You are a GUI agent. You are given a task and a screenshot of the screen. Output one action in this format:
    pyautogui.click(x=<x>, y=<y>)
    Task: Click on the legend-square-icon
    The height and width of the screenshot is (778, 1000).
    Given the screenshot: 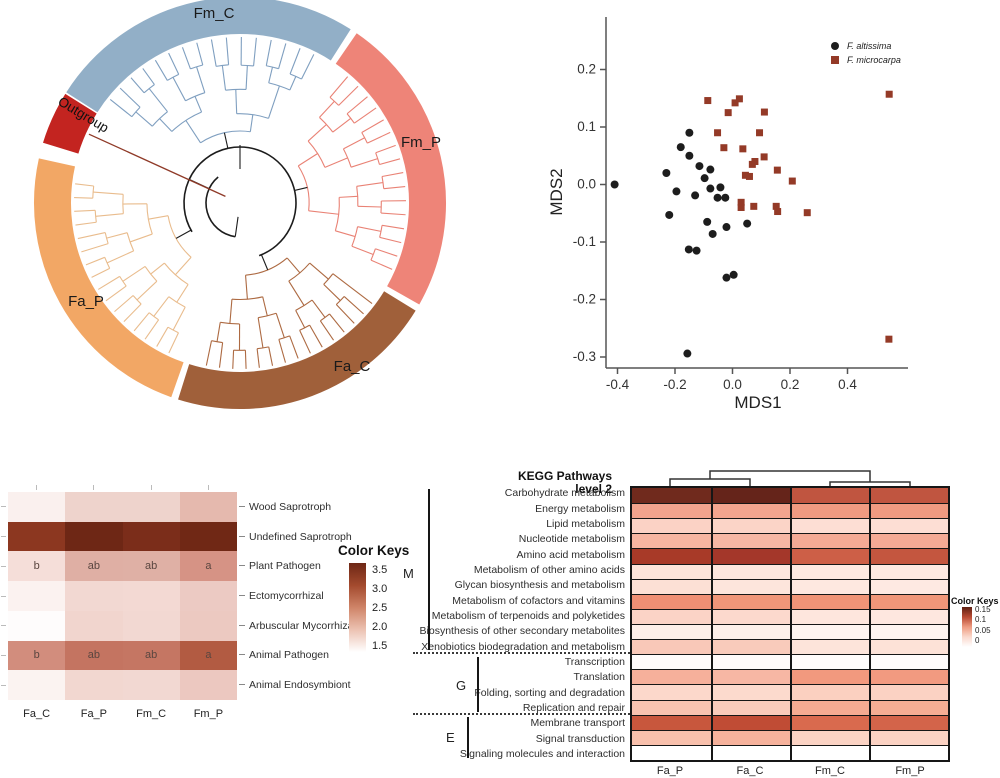 What is the action you would take?
    pyautogui.click(x=835, y=60)
    